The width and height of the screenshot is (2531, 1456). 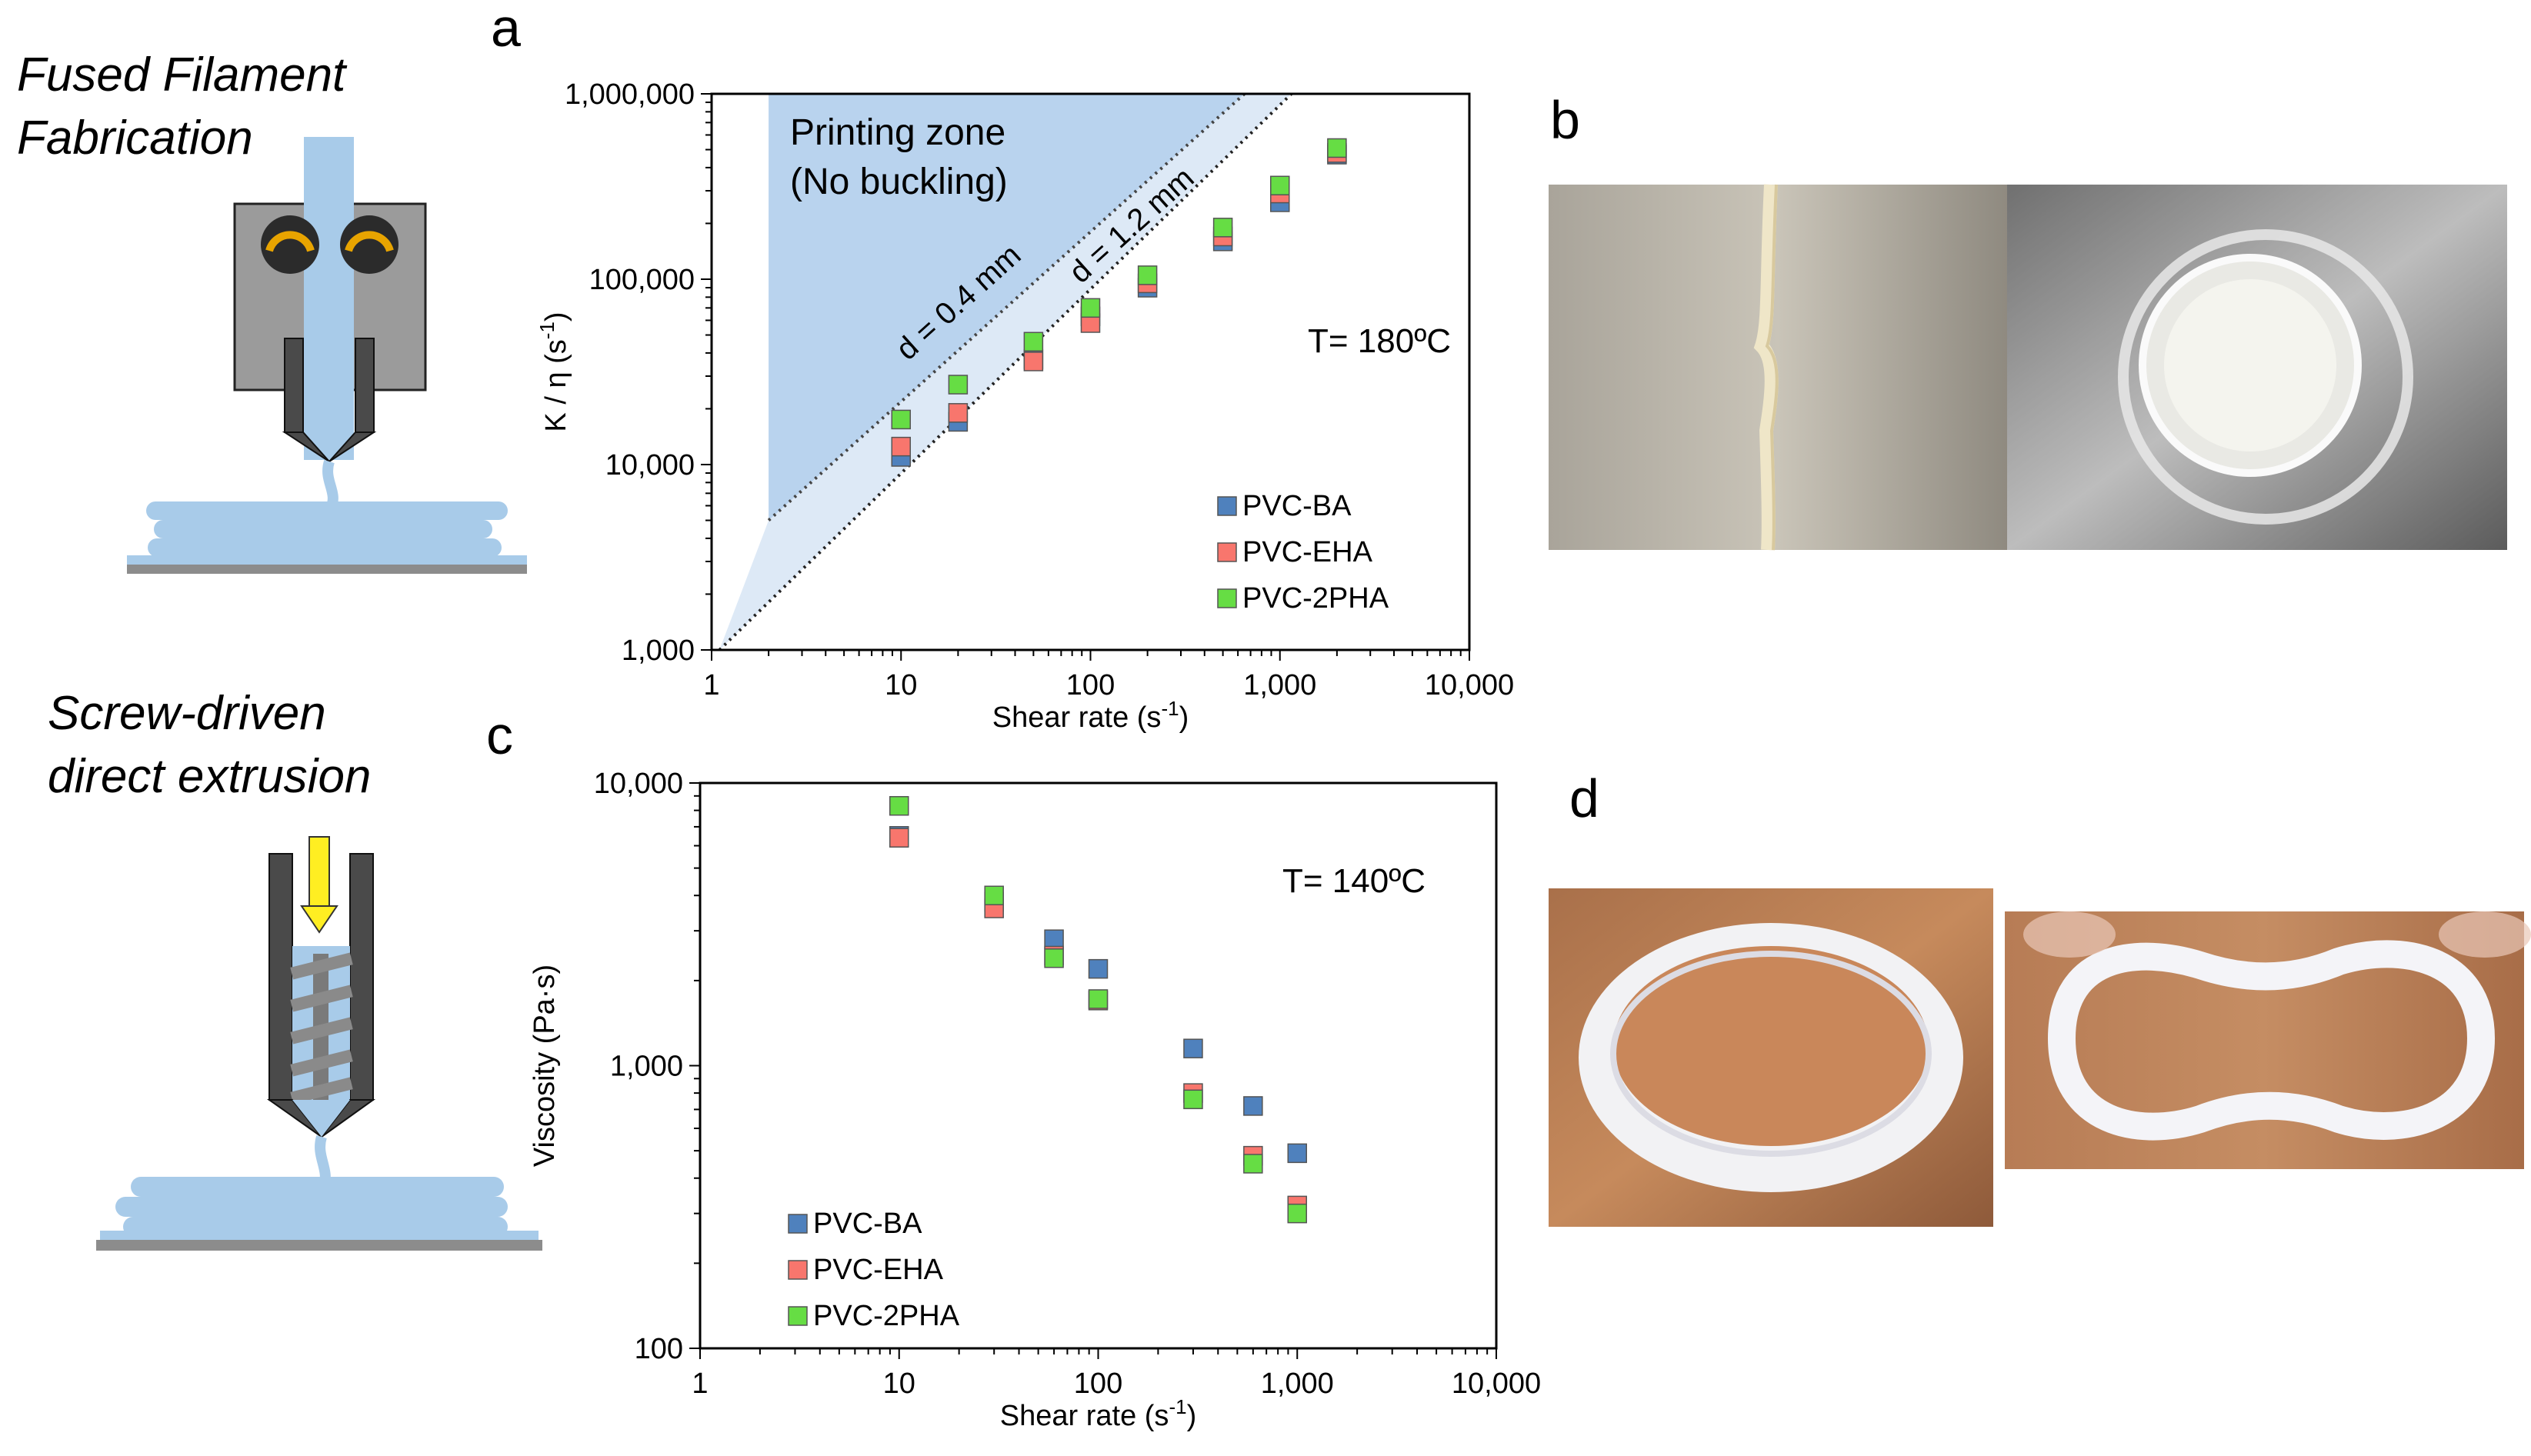 I want to click on d-0.4mm-line, so click(x=1006, y=307).